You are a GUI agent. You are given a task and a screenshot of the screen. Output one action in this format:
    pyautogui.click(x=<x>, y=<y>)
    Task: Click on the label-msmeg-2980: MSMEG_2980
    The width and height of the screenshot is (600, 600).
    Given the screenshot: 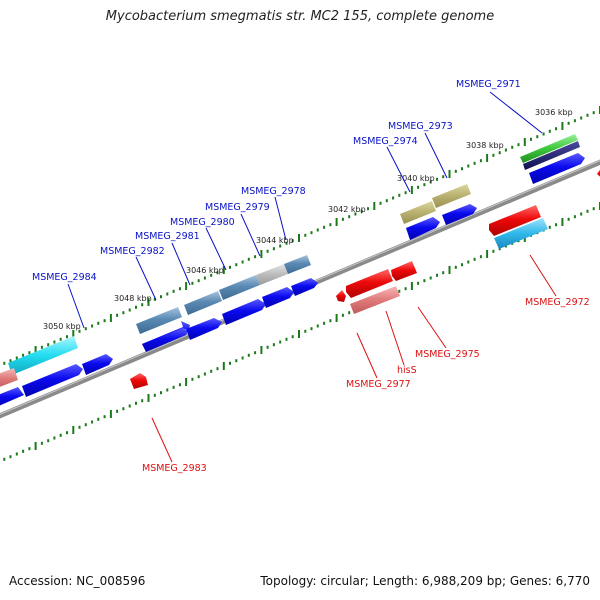 What is the action you would take?
    pyautogui.click(x=202, y=222)
    